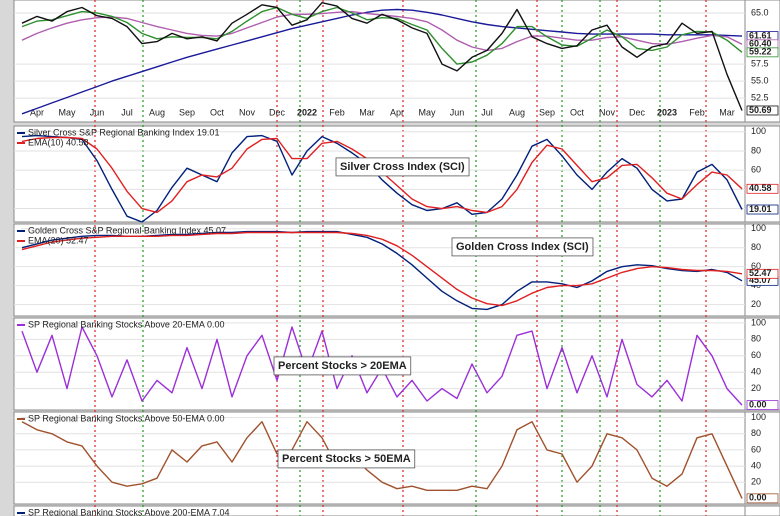 The image size is (780, 516). What do you see at coordinates (760, 80) in the screenshot?
I see `y-tick-label: 55.0` at bounding box center [760, 80].